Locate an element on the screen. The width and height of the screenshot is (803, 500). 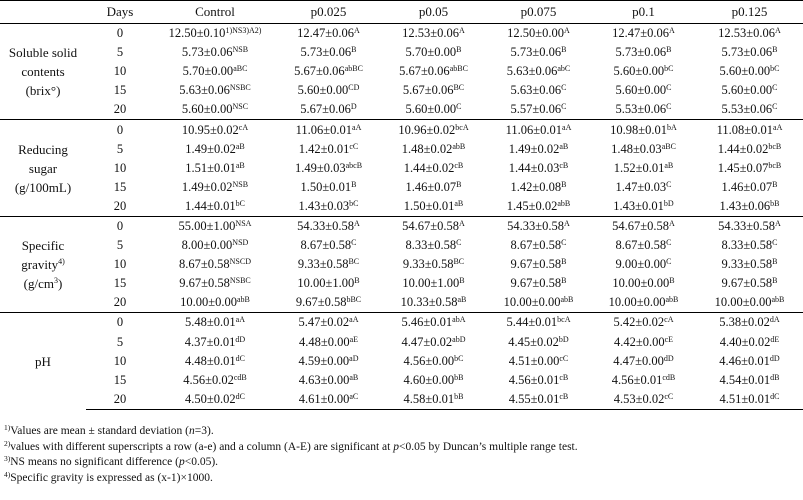
value-cell: 10.96±0.02bcA is located at coordinates (433, 129).